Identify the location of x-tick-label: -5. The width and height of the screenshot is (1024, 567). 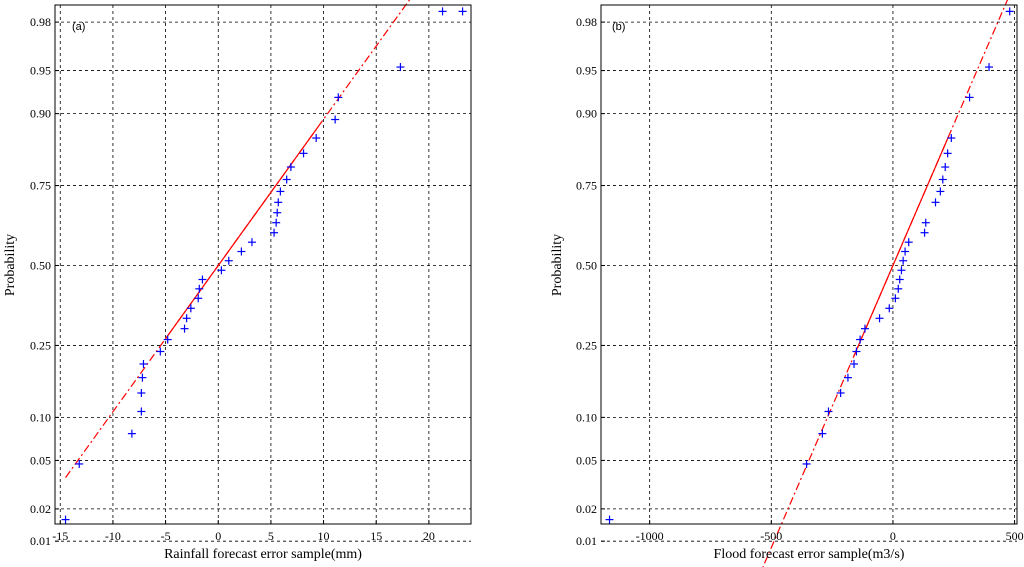
(166, 536).